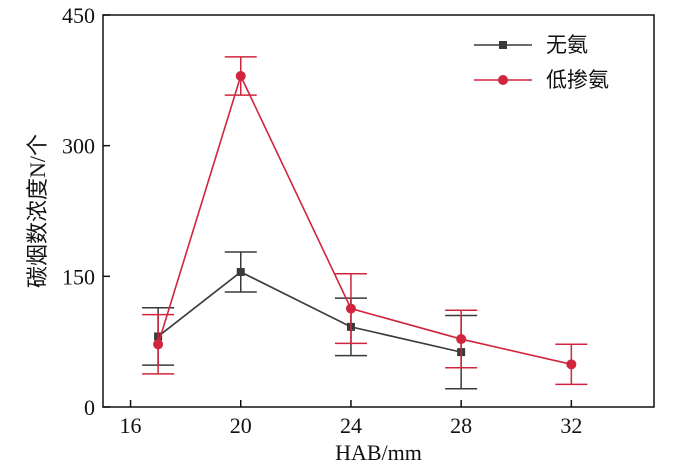 The width and height of the screenshot is (700, 470). Describe the element at coordinates (541, 62) in the screenshot. I see `legend: 无氨 低掺氨` at that location.